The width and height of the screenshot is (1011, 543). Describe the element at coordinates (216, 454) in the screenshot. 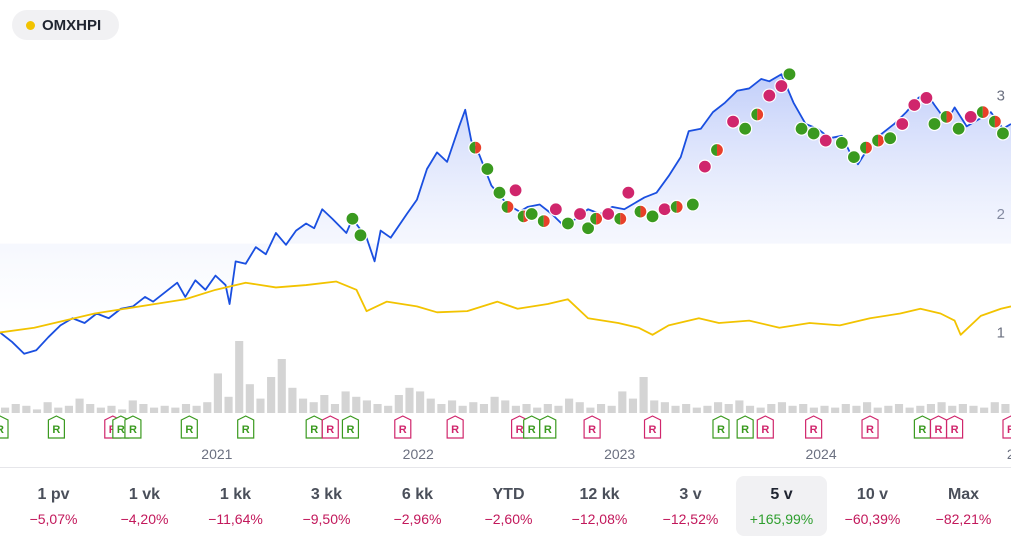

I see `x-tick-label: 2021` at that location.